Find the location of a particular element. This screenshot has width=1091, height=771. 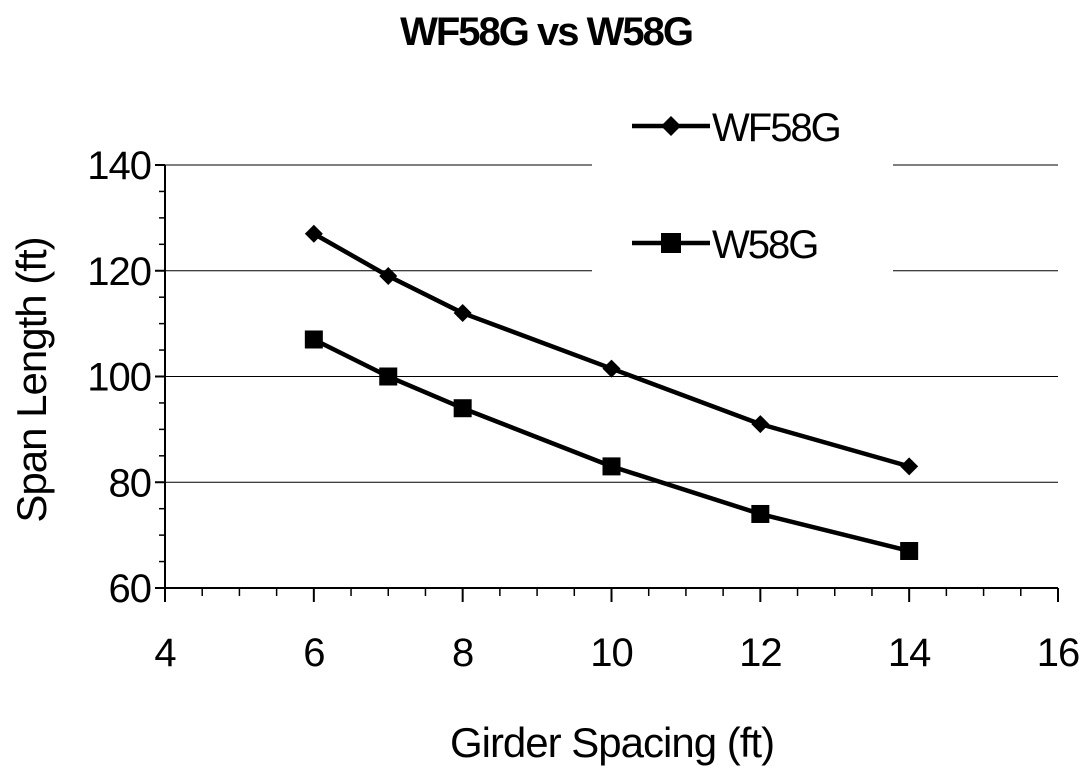

y-tick-label: 80 is located at coordinates (130, 483).